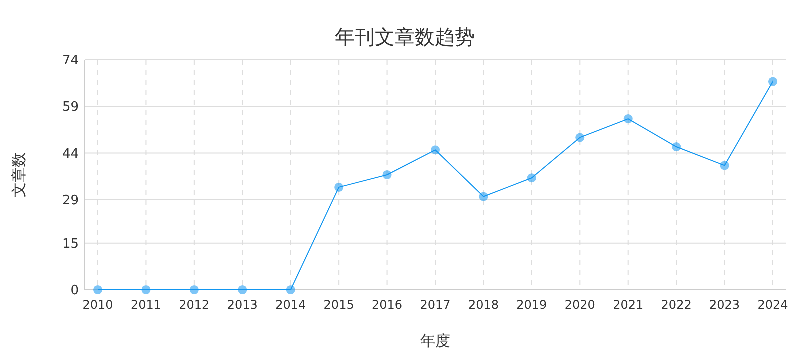 Image resolution: width=810 pixels, height=360 pixels. I want to click on x-tick-label: 2011, so click(146, 305).